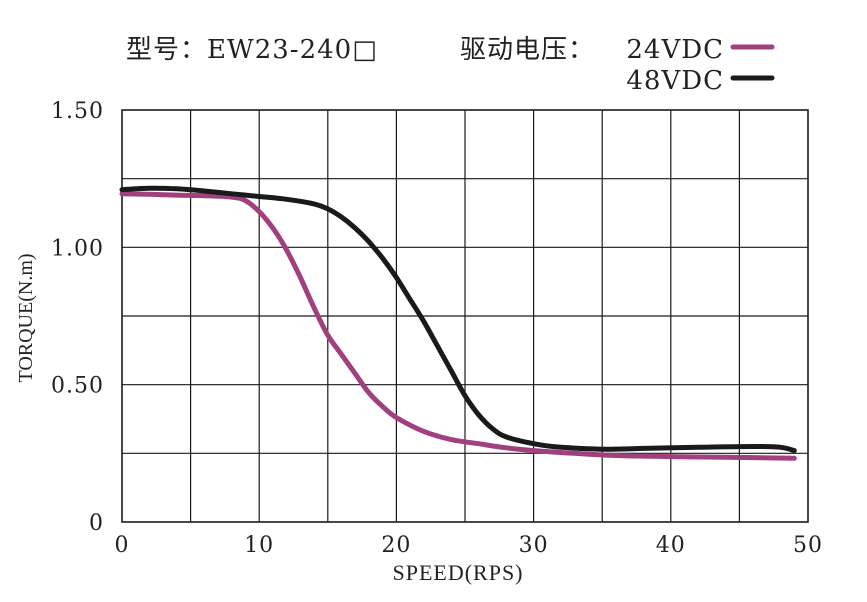 Image resolution: width=867 pixels, height=602 pixels. What do you see at coordinates (252, 50) in the screenshot?
I see `chart-title: 型号：EW23-240□` at bounding box center [252, 50].